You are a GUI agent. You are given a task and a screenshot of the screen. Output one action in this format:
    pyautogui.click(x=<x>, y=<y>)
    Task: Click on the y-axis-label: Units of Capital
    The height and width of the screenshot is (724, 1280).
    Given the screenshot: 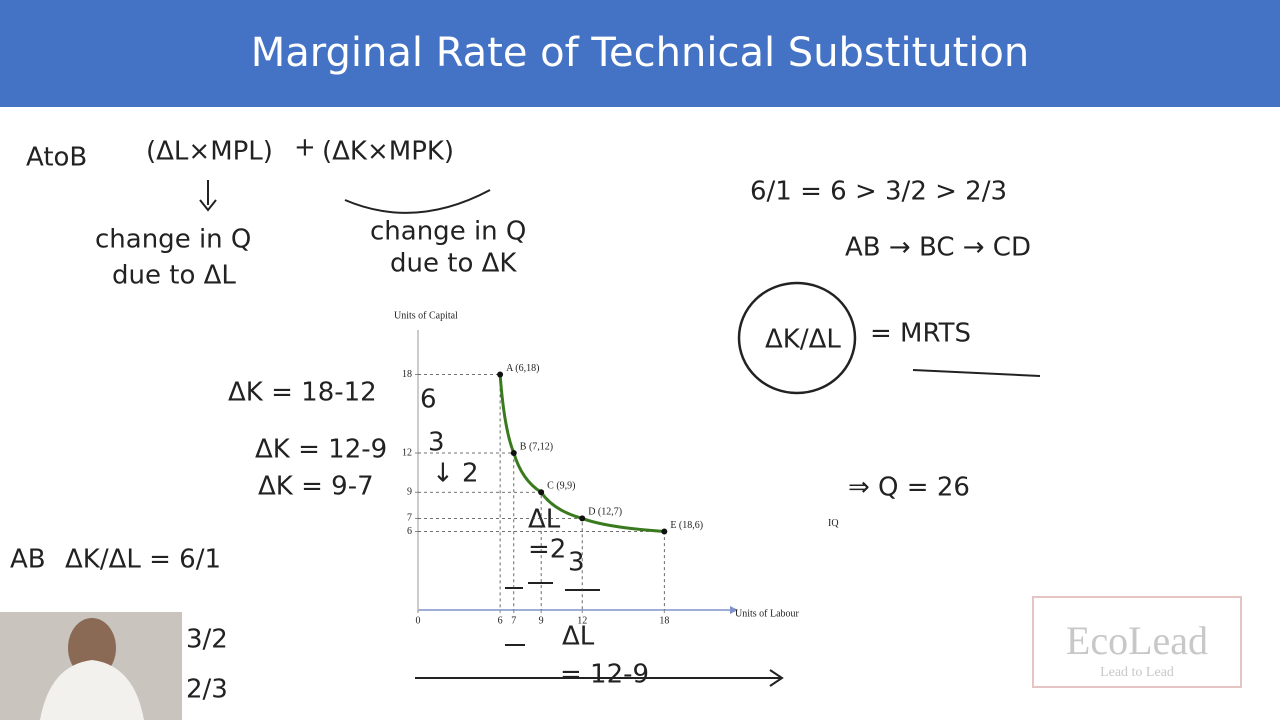 What is the action you would take?
    pyautogui.click(x=426, y=315)
    